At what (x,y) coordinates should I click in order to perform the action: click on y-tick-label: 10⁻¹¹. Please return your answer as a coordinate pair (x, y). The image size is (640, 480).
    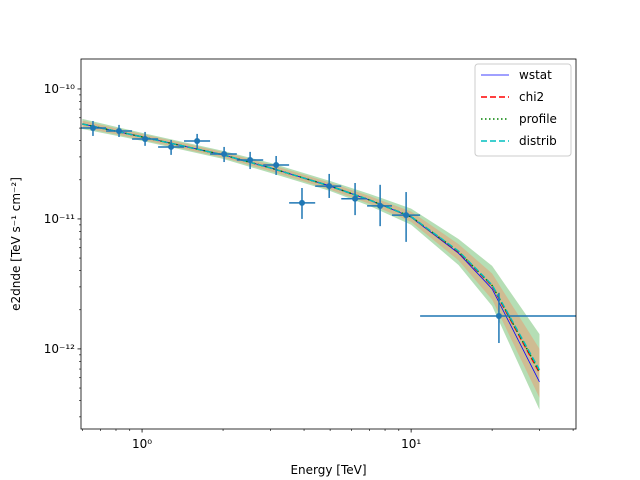
    Looking at the image, I should click on (59, 219).